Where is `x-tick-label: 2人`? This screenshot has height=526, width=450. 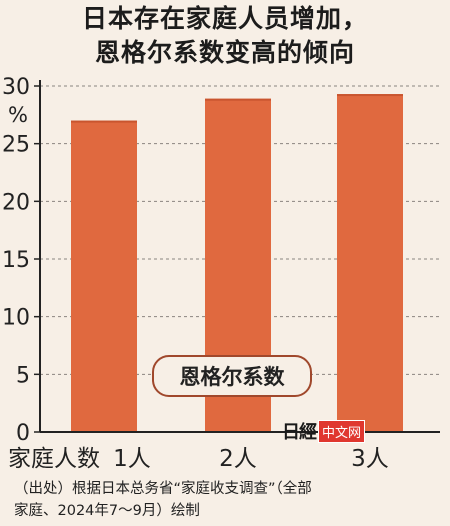
x-tick-label: 2人 is located at coordinates (238, 459).